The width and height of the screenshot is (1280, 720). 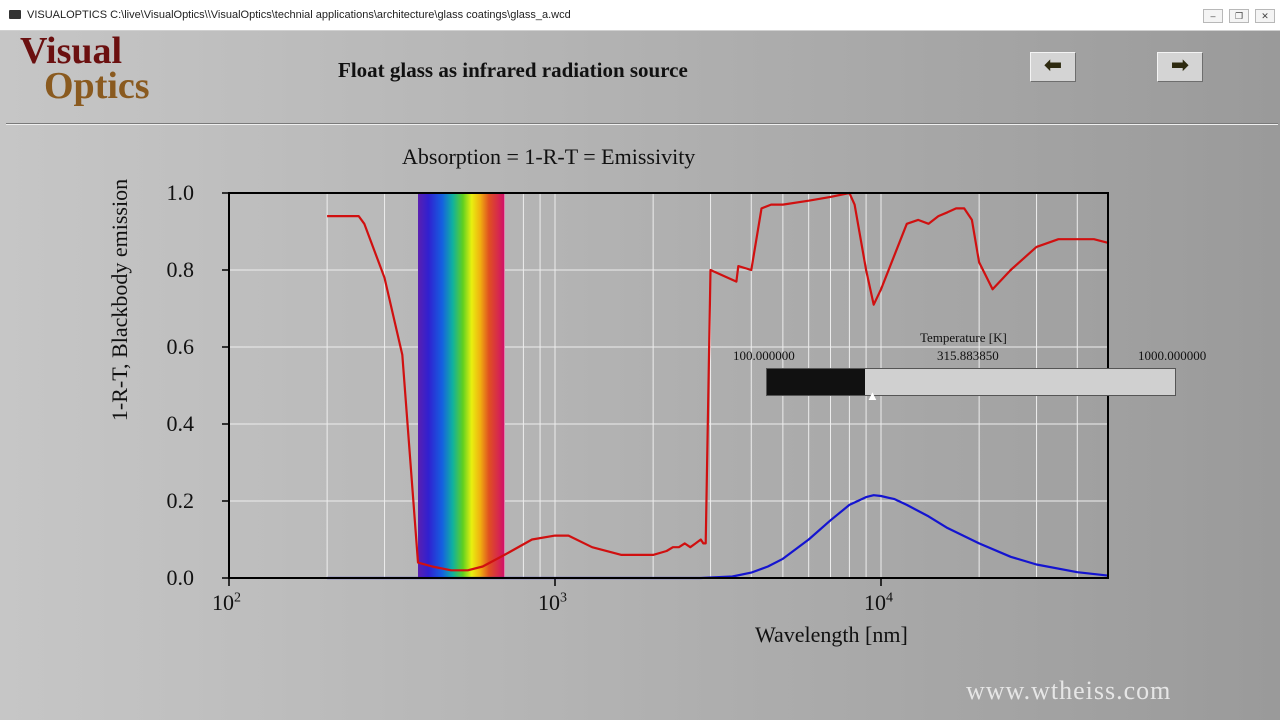 I want to click on y-tick-label: 0.6, so click(x=180, y=346).